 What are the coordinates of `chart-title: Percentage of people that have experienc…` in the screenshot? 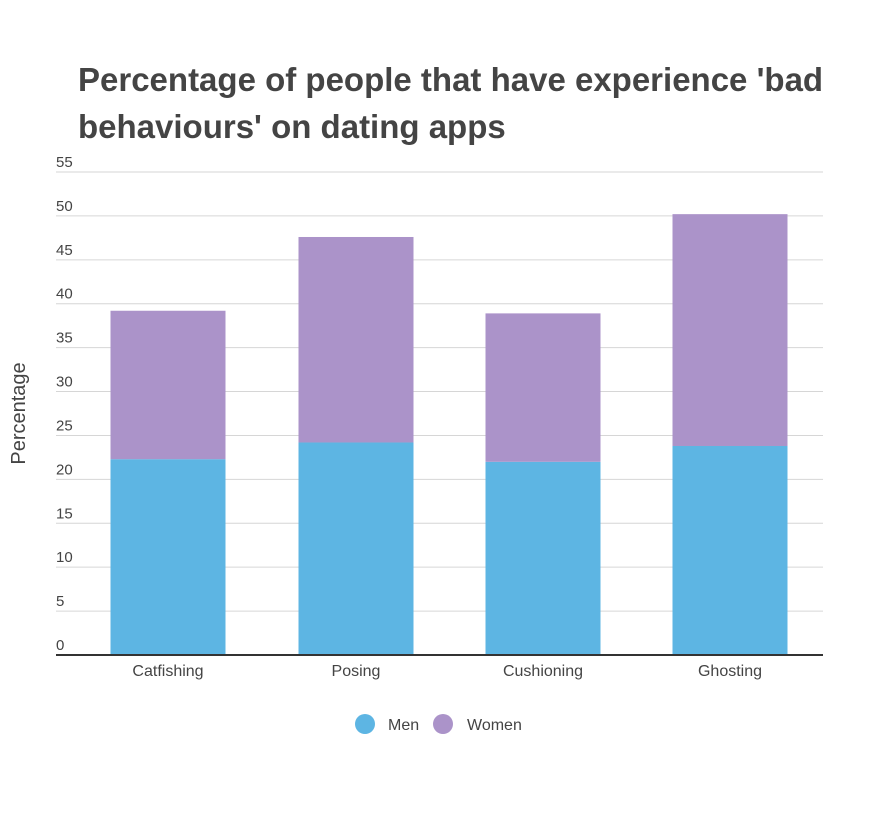 It's located at (451, 103).